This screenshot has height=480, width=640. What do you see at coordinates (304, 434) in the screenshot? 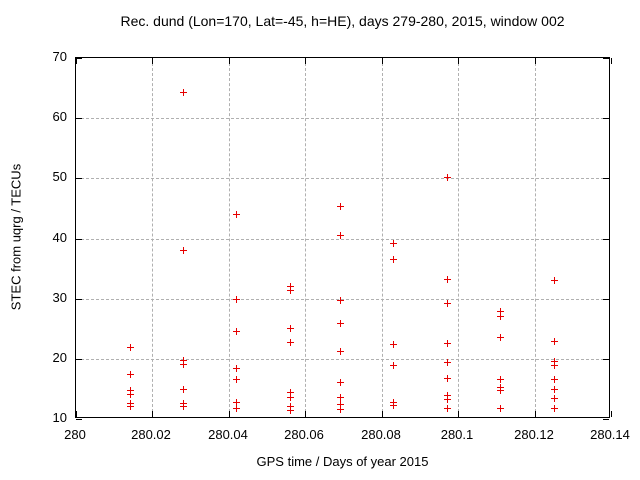
I see `x-tick-label: 280.06` at bounding box center [304, 434].